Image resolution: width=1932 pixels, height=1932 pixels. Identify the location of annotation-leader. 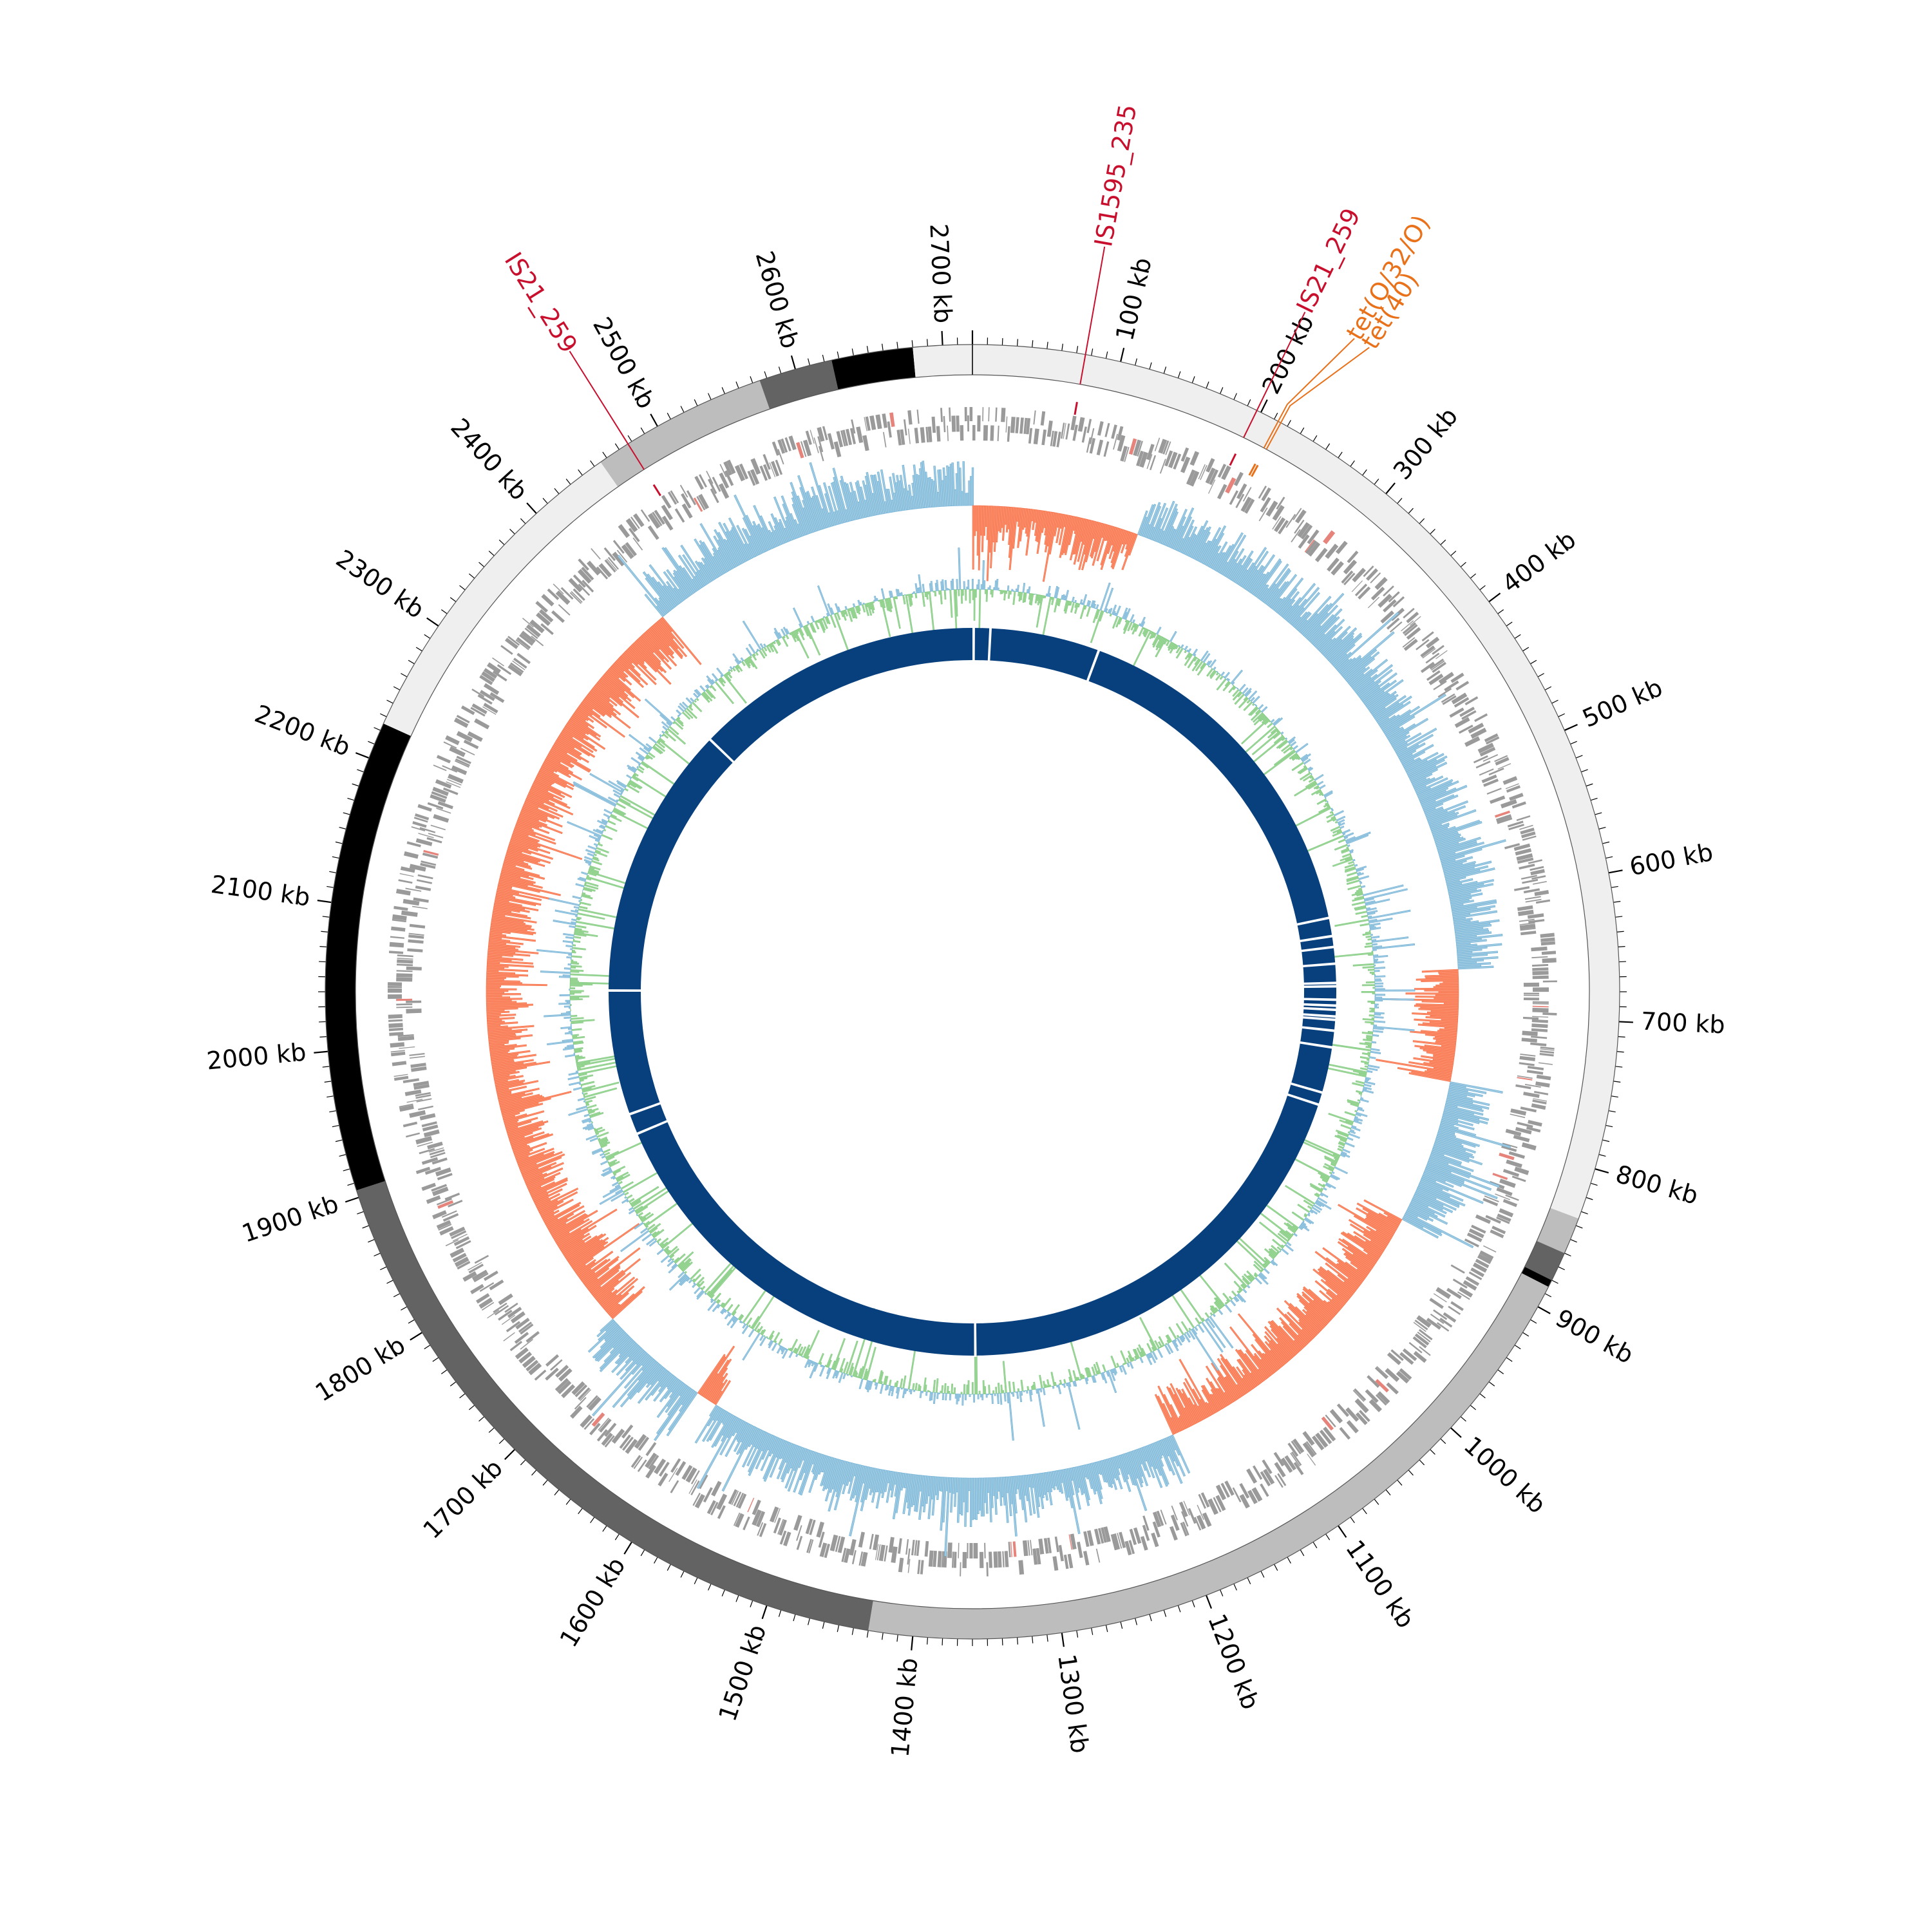
(1274, 375).